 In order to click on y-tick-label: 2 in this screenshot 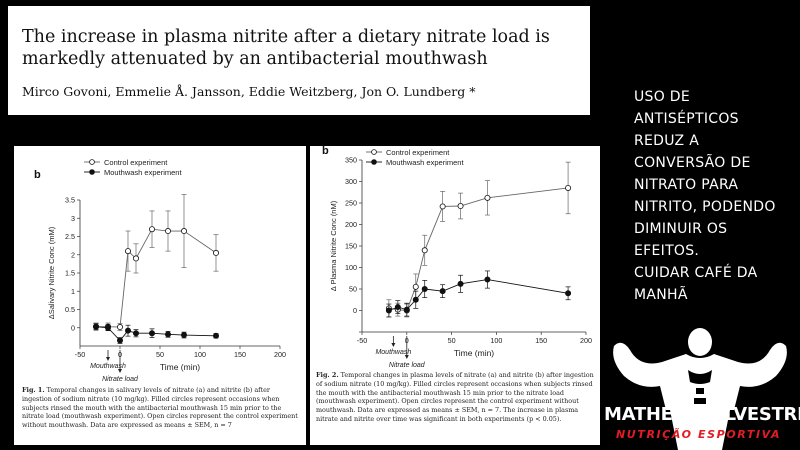, I will do `click(73, 254)`.